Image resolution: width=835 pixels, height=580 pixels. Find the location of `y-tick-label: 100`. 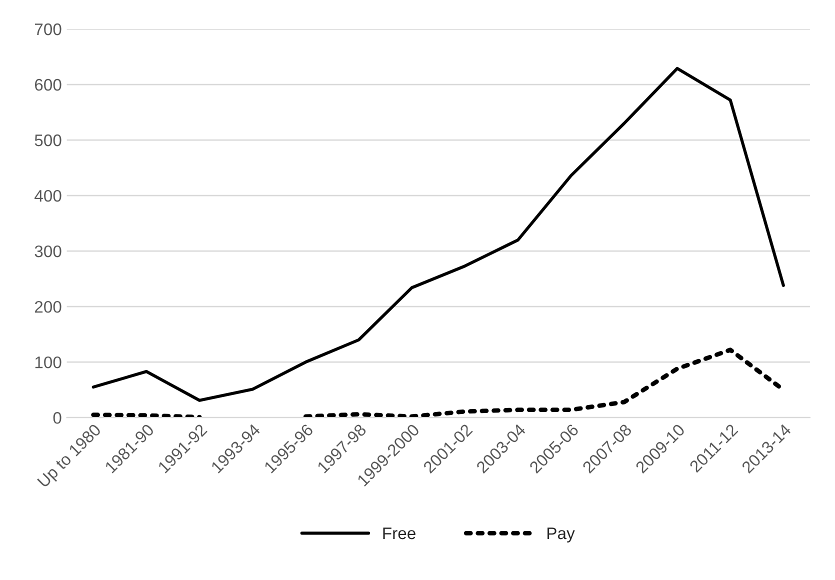

y-tick-label: 100 is located at coordinates (48, 362).